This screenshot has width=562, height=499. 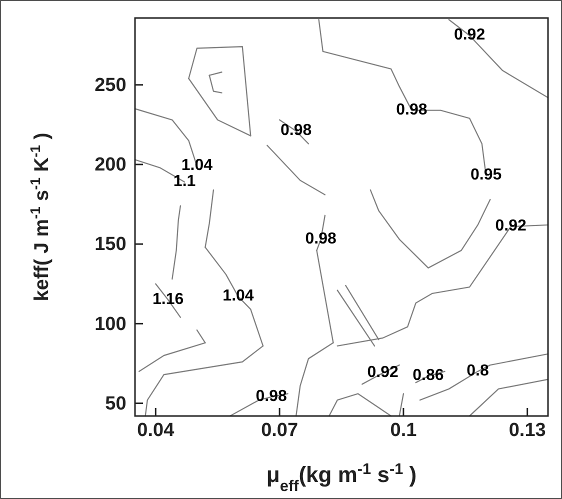 What do you see at coordinates (478, 371) in the screenshot?
I see `annotation: 0.8` at bounding box center [478, 371].